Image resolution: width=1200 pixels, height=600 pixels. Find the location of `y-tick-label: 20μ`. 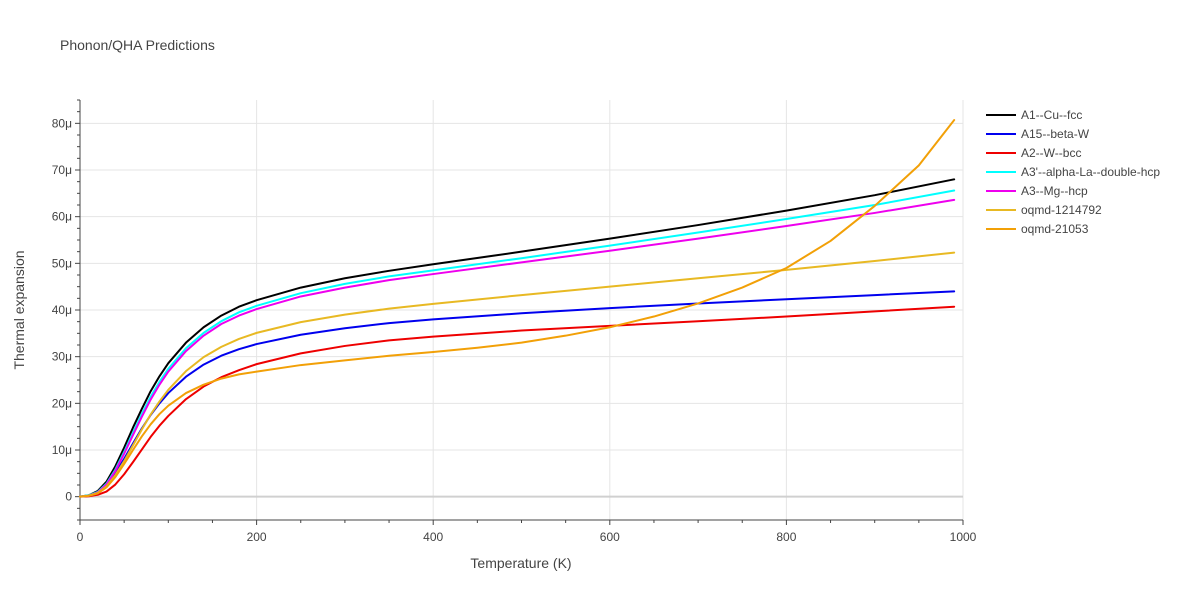

y-tick-label: 20μ is located at coordinates (62, 403).